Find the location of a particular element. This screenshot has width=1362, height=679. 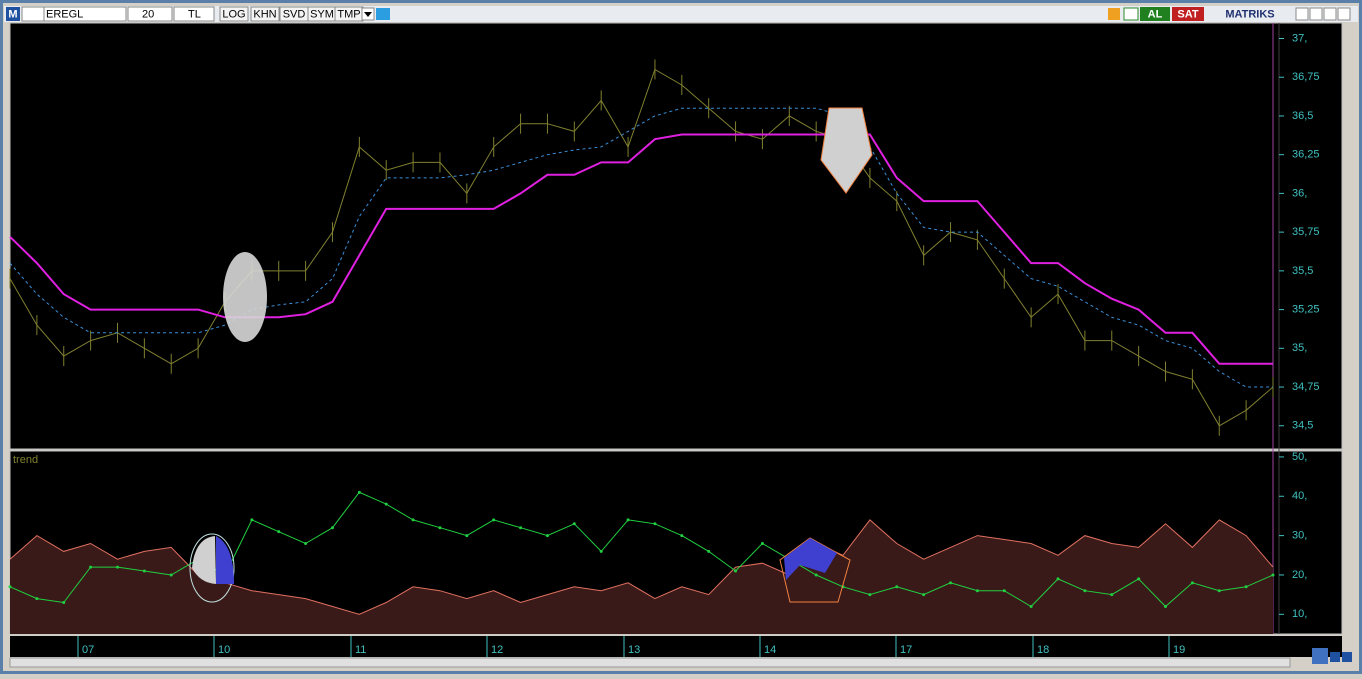

brand: MATRIKS is located at coordinates (1249, 14).